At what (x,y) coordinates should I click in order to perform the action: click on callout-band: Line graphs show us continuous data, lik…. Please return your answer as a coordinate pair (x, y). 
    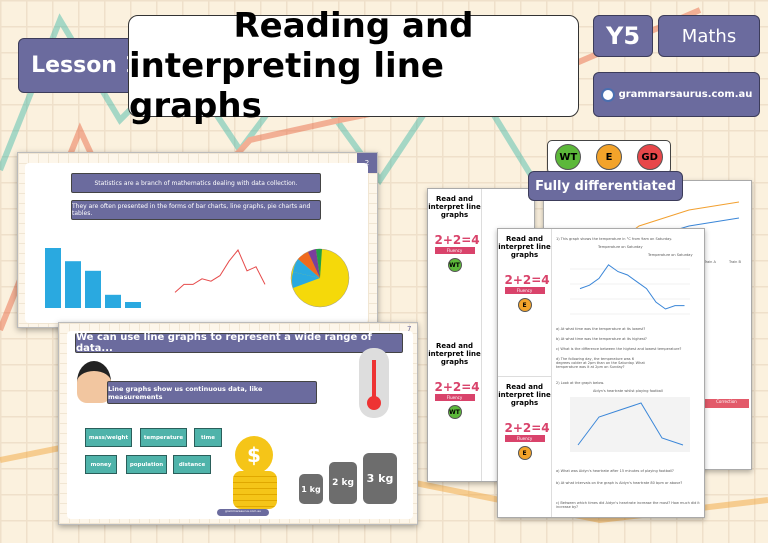
    Looking at the image, I should click on (212, 392).